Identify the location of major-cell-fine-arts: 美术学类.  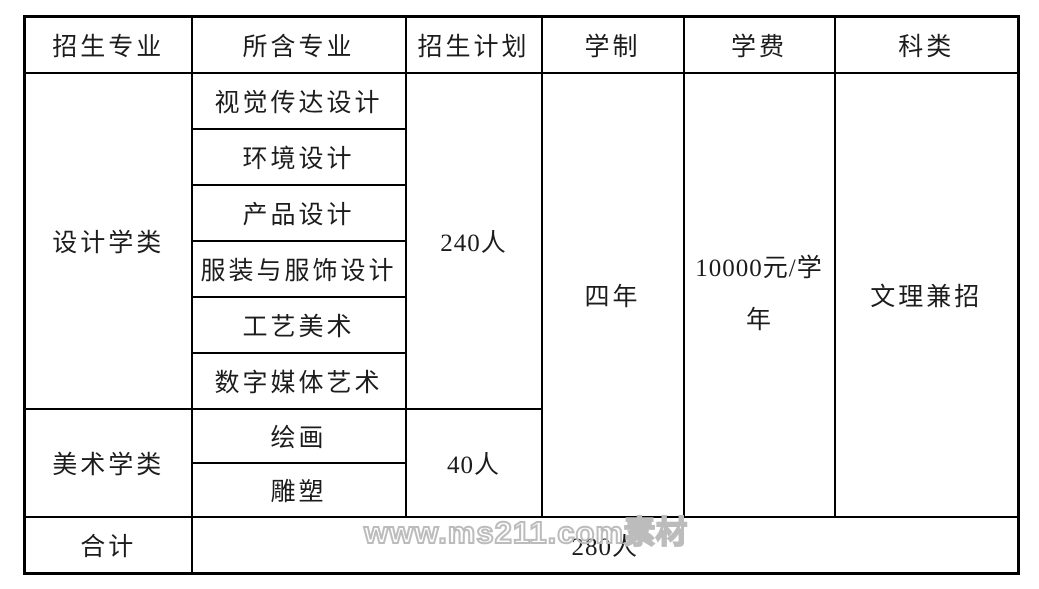
(108, 462).